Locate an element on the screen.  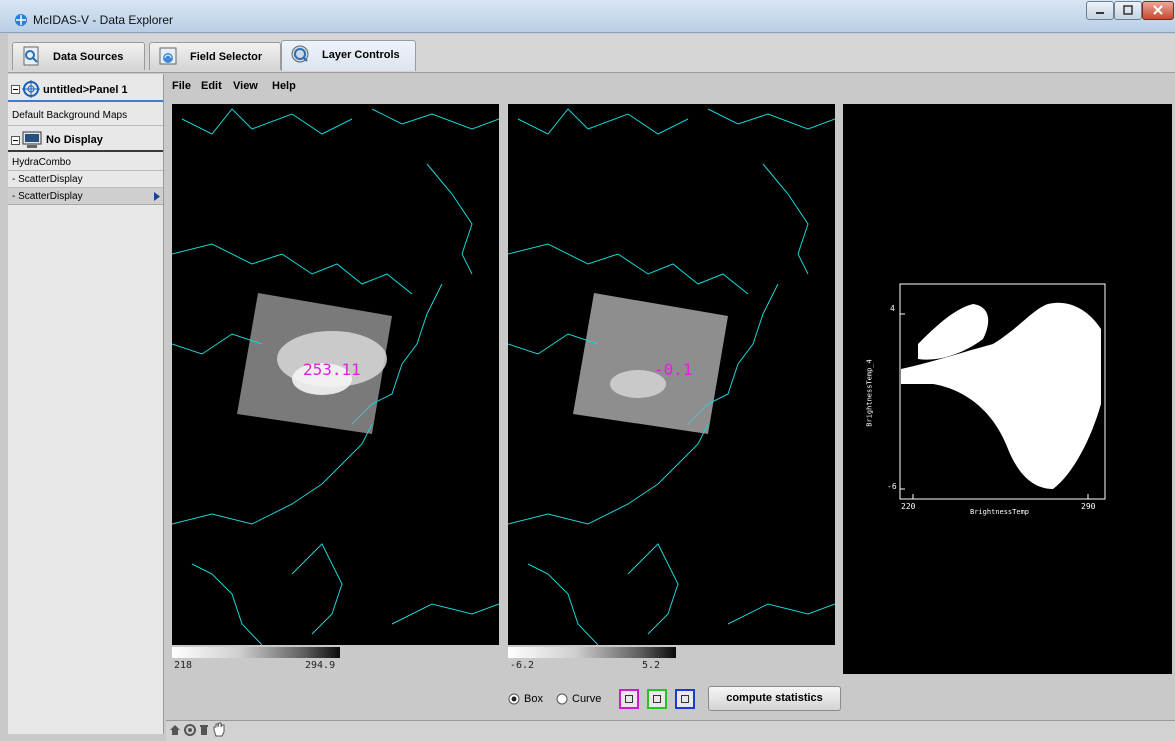
x-axis-label: BrightnessTemp is located at coordinates (1000, 512).